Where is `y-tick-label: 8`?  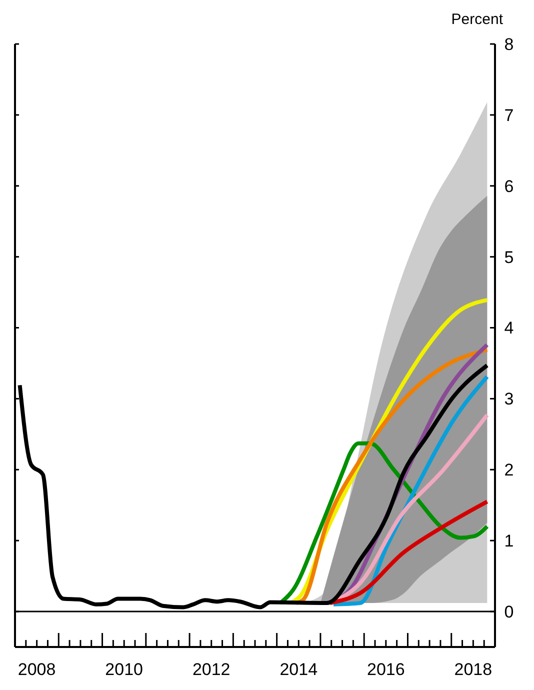
y-tick-label: 8 is located at coordinates (509, 44).